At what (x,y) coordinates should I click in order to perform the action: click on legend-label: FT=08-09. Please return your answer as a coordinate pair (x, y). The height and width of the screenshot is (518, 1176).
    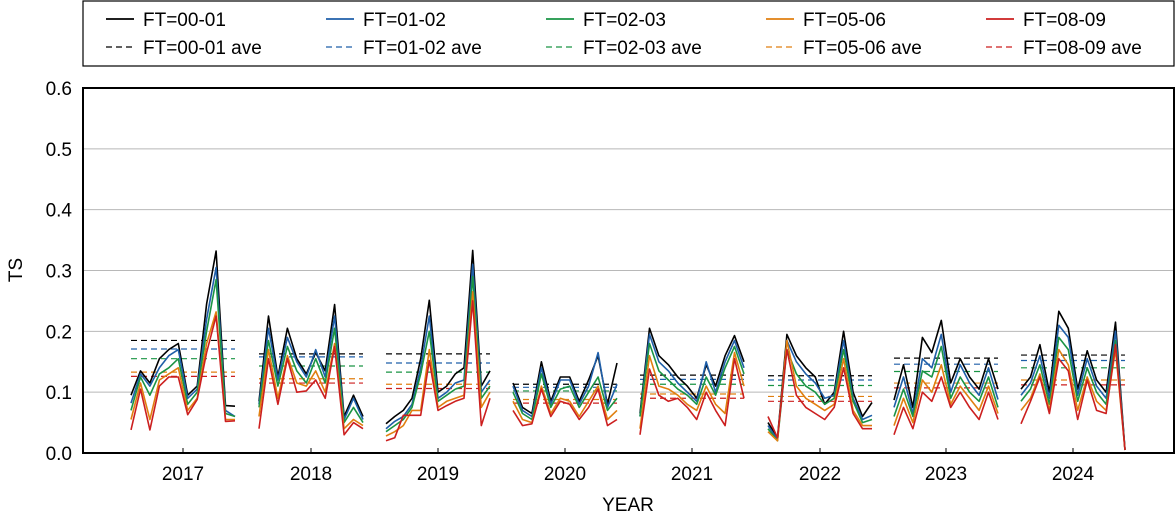
    Looking at the image, I should click on (1064, 20).